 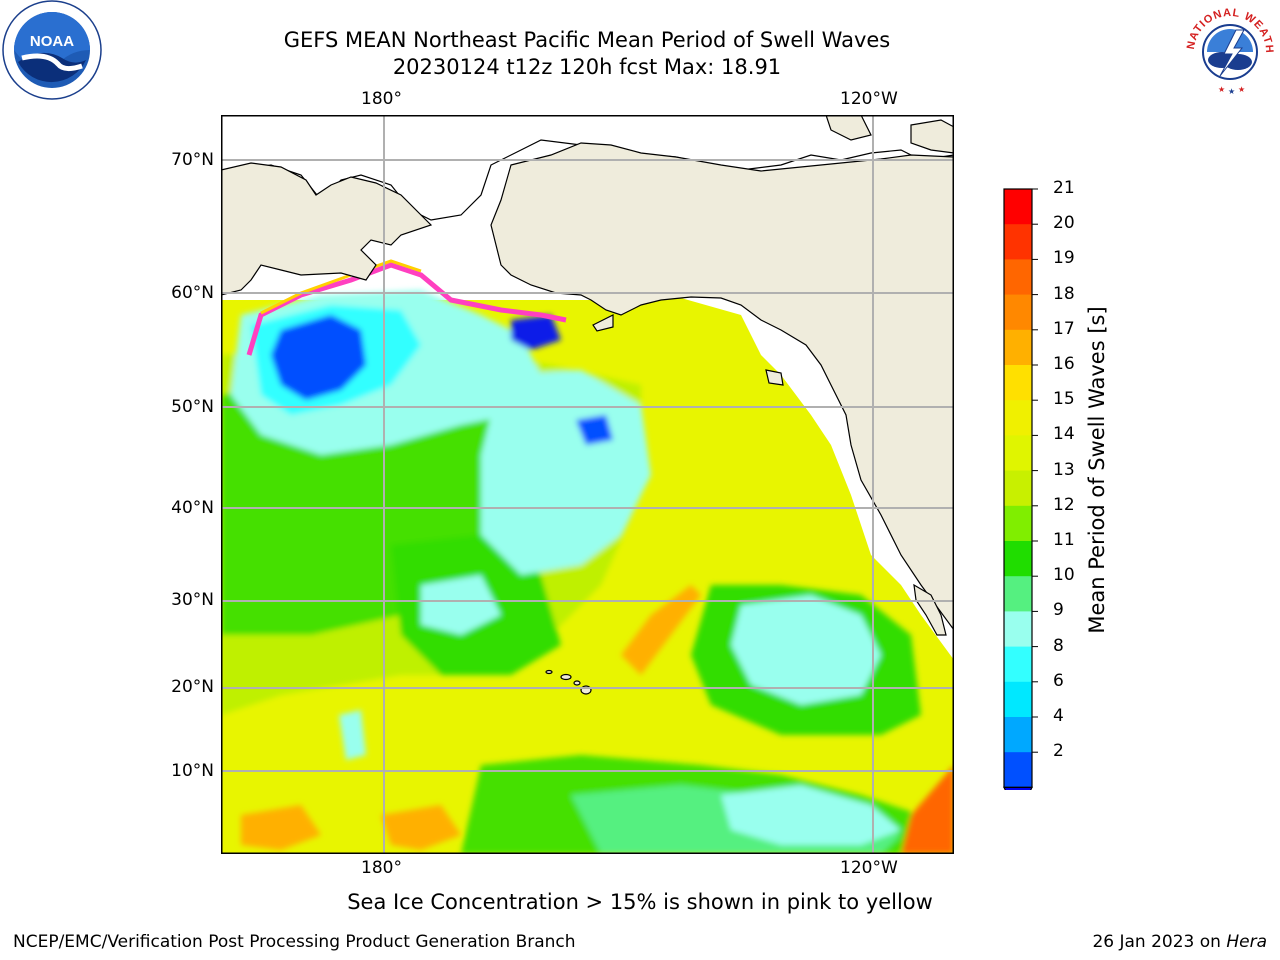 I want to click on lat-label-40n: 40°N, so click(x=192, y=508).